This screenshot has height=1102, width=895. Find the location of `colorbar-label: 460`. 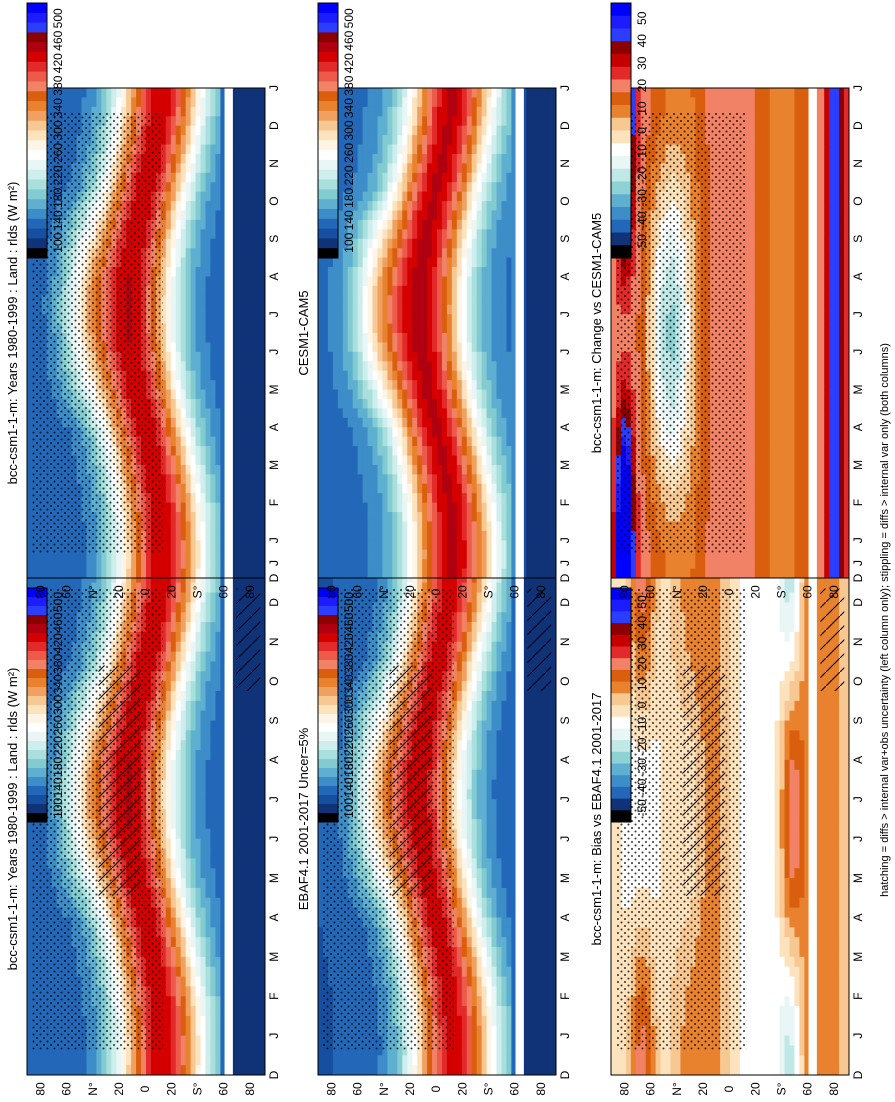

colorbar-label: 460 is located at coordinates (58, 622).